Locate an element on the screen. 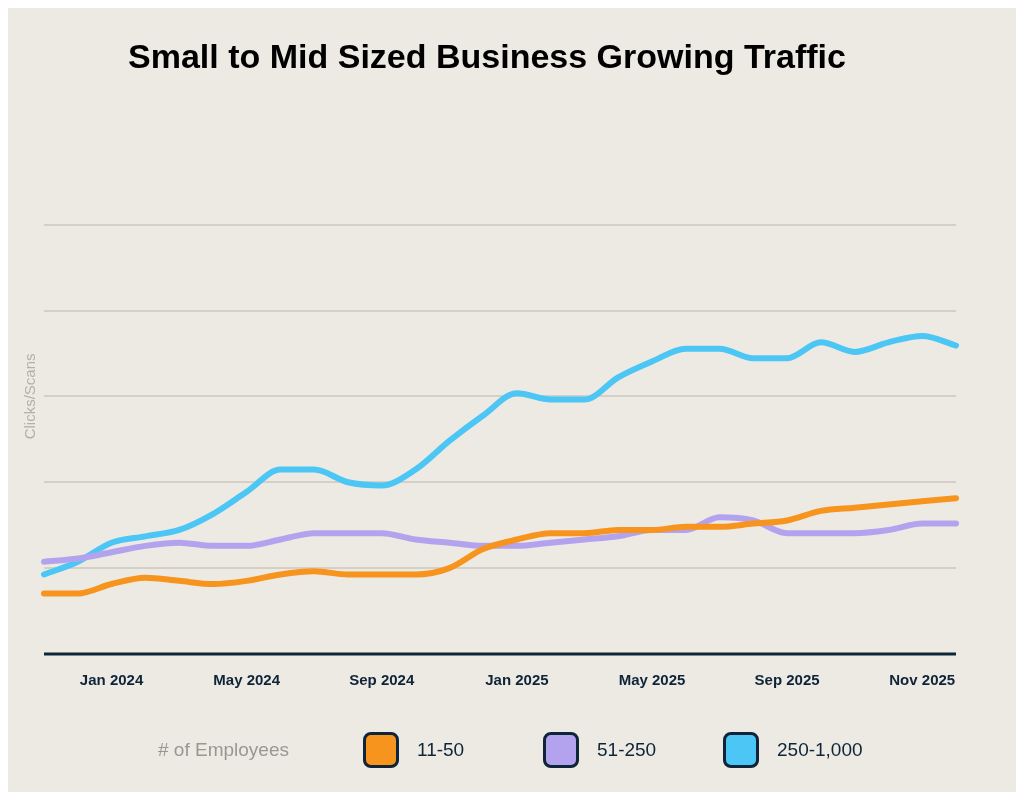 The image size is (1024, 800). x-tick-label: Jan 2025 is located at coordinates (517, 680).